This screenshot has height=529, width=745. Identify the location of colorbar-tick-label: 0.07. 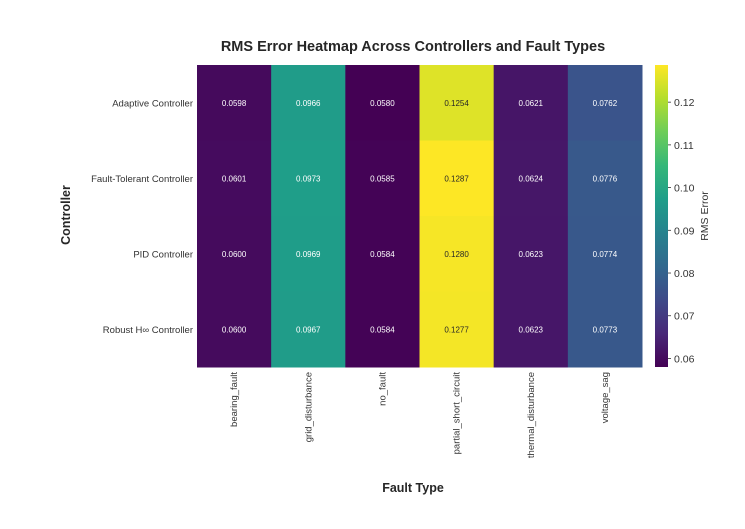
(684, 317).